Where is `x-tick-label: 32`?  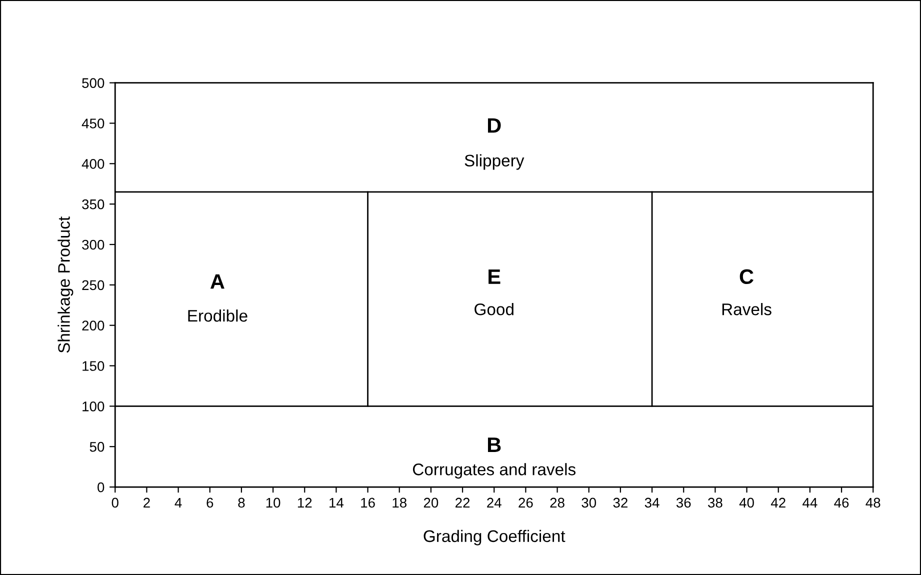
x-tick-label: 32 is located at coordinates (620, 503).